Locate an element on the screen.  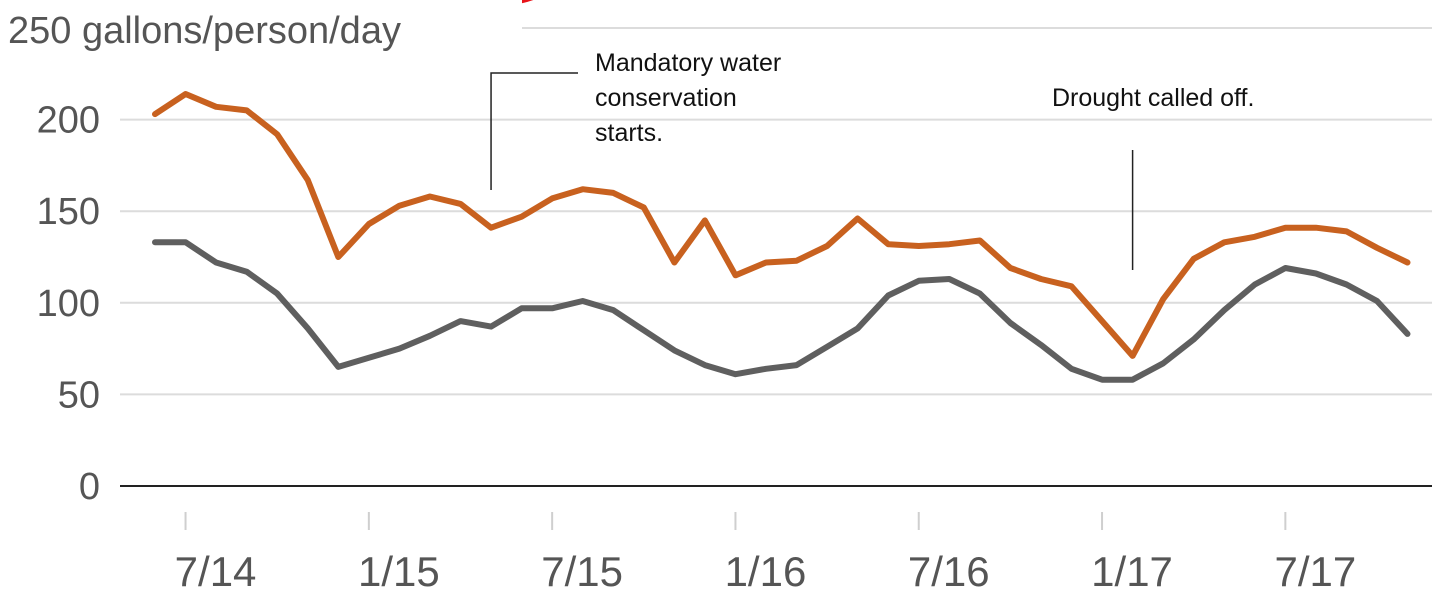
annotation-1: Mandatory water conservation starts. is located at coordinates (635, 119).